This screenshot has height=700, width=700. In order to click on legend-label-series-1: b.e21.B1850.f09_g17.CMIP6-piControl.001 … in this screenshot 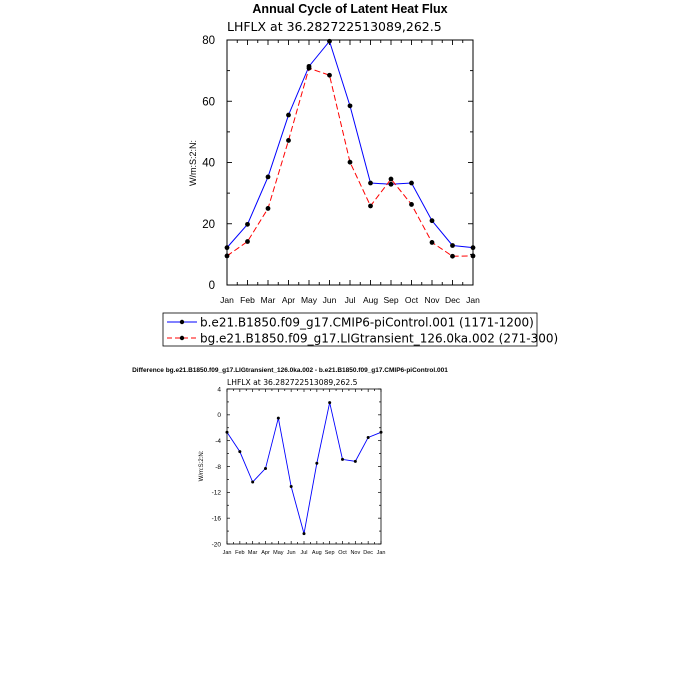, I will do `click(367, 323)`.